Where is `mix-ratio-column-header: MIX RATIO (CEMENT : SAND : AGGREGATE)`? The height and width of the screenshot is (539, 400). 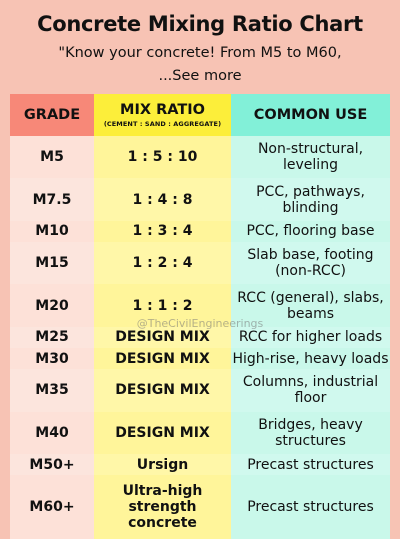 mix-ratio-column-header: MIX RATIO (CEMENT : SAND : AGGREGATE) is located at coordinates (162, 115).